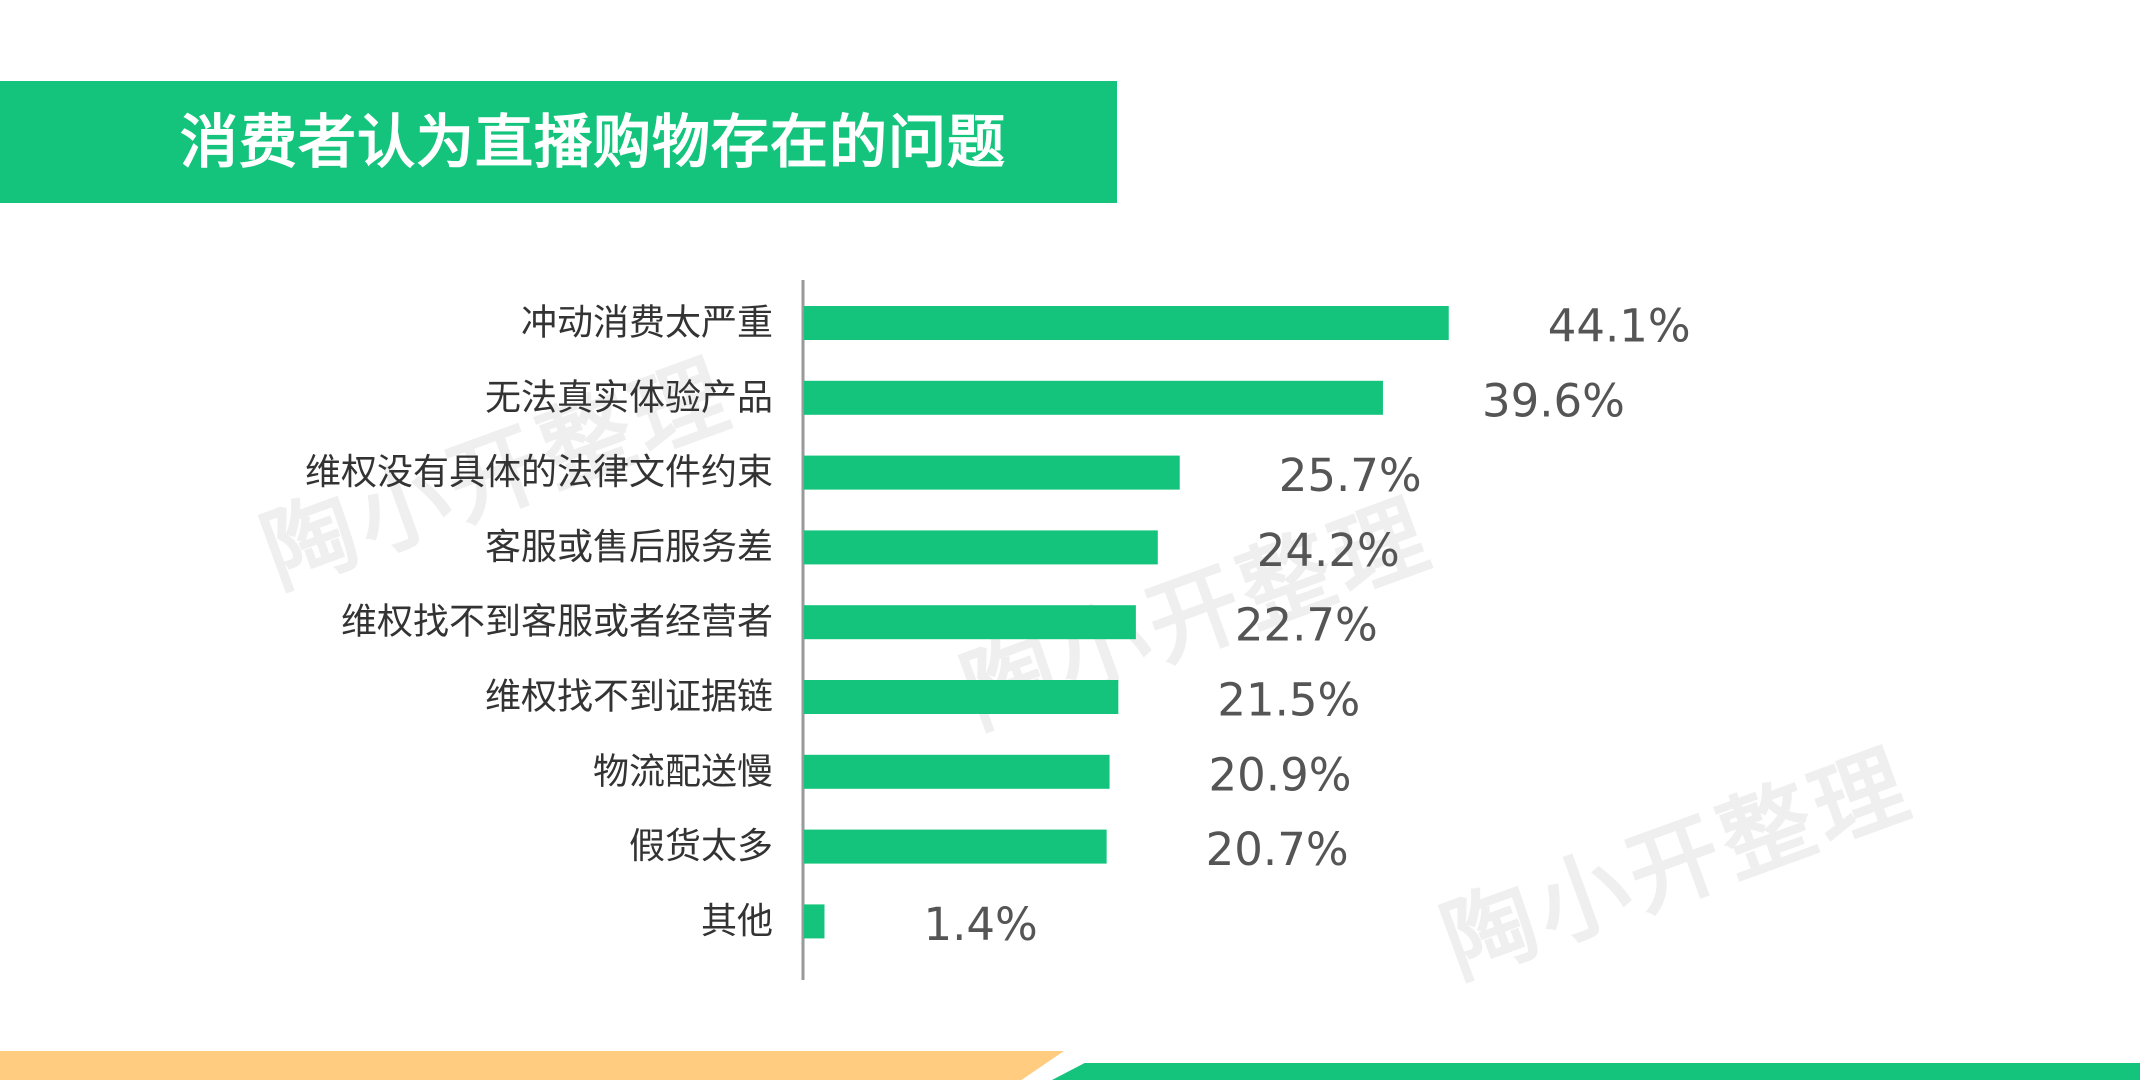 The image size is (2140, 1080). I want to click on category-label: 客服或售后服务差, so click(629, 547).